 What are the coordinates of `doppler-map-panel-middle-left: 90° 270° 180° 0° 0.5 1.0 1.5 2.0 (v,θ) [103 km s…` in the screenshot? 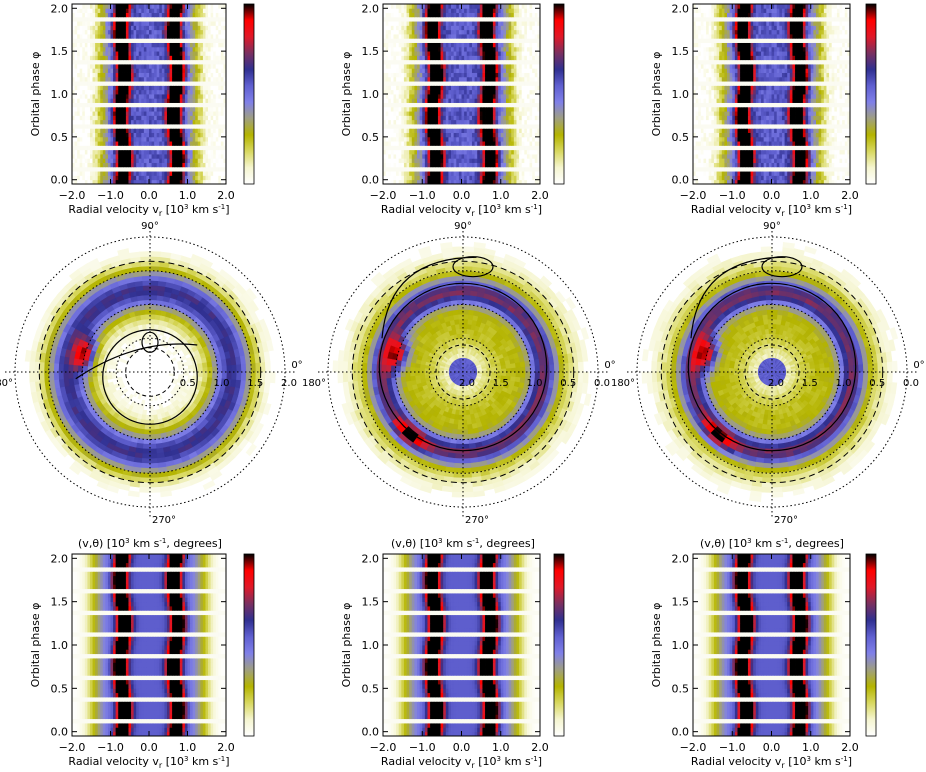 It's located at (151, 385).